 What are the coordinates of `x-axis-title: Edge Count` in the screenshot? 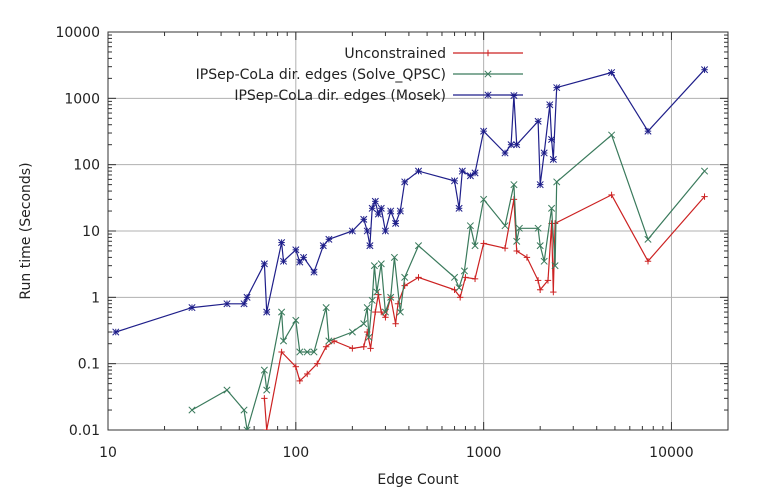 It's located at (418, 480).